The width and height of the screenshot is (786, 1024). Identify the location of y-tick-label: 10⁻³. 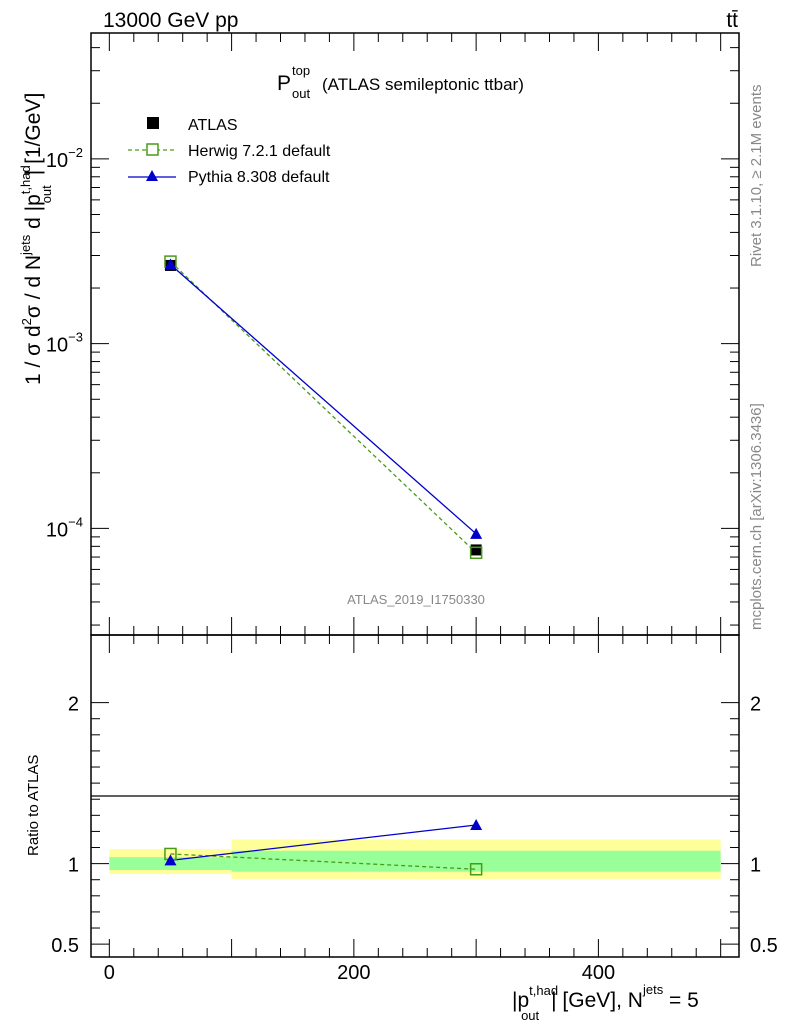
(64, 343).